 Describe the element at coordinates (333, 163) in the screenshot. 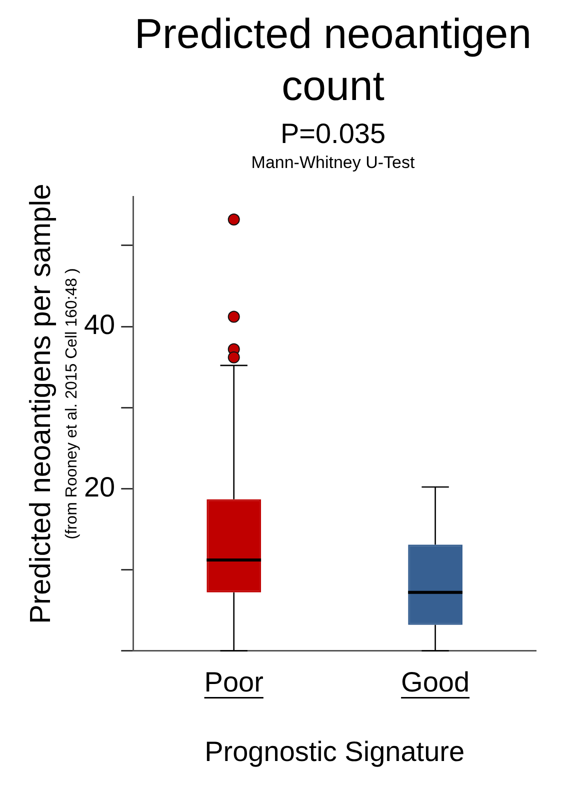

I see `text: Mann-Whitney U-Test` at that location.